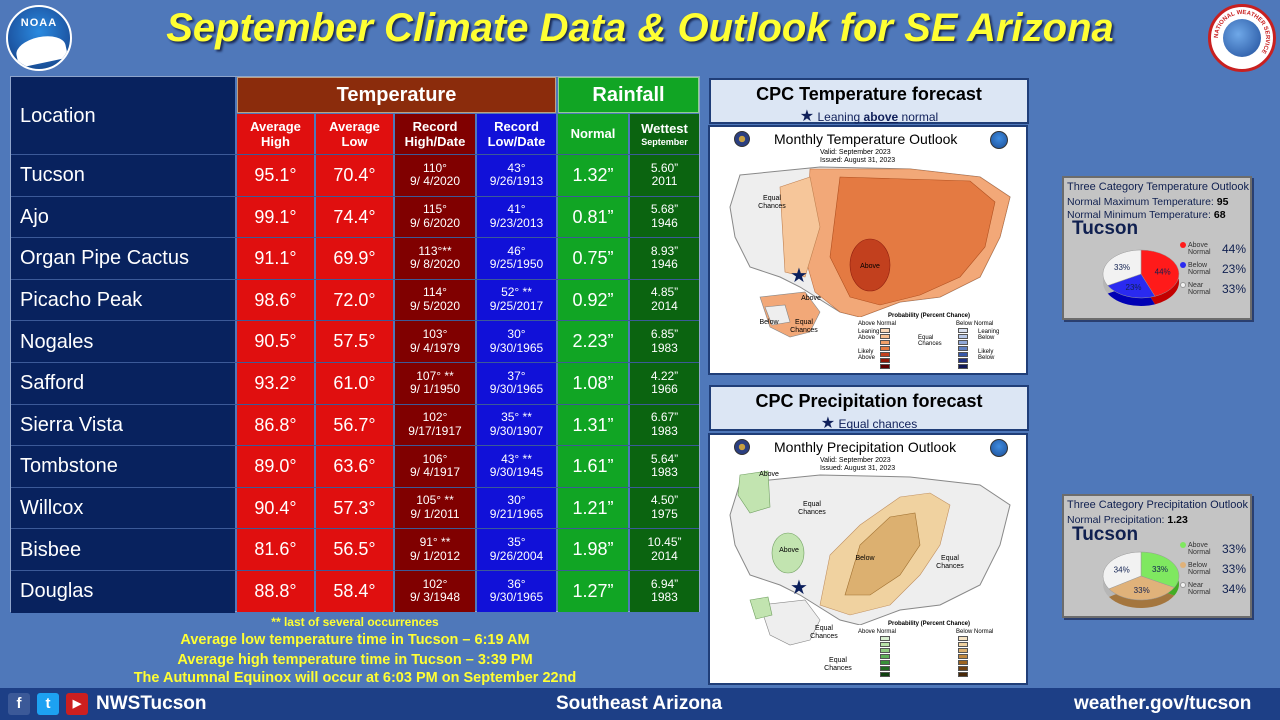 The width and height of the screenshot is (1280, 720). Describe the element at coordinates (275, 300) in the screenshot. I see `average-high-cell: 98.6°` at that location.